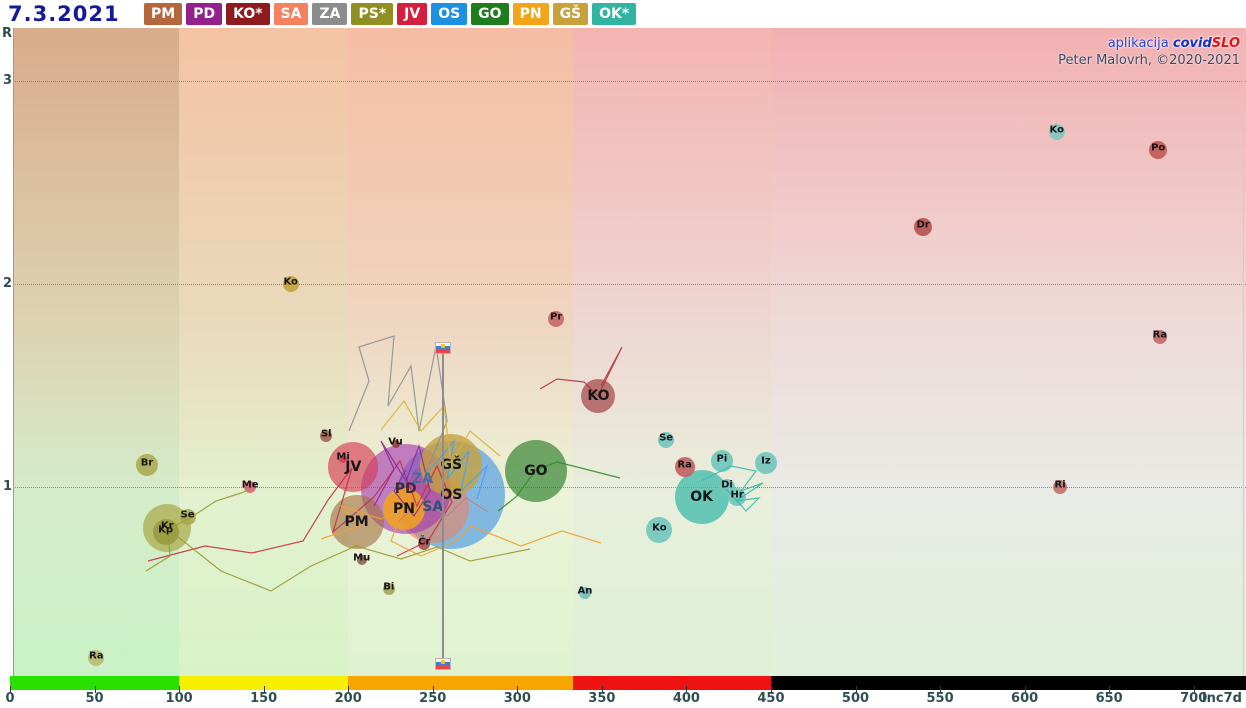 Image resolution: width=1246 pixels, height=708 pixels. I want to click on municipality-dot-label-ri: Ri, so click(1060, 485).